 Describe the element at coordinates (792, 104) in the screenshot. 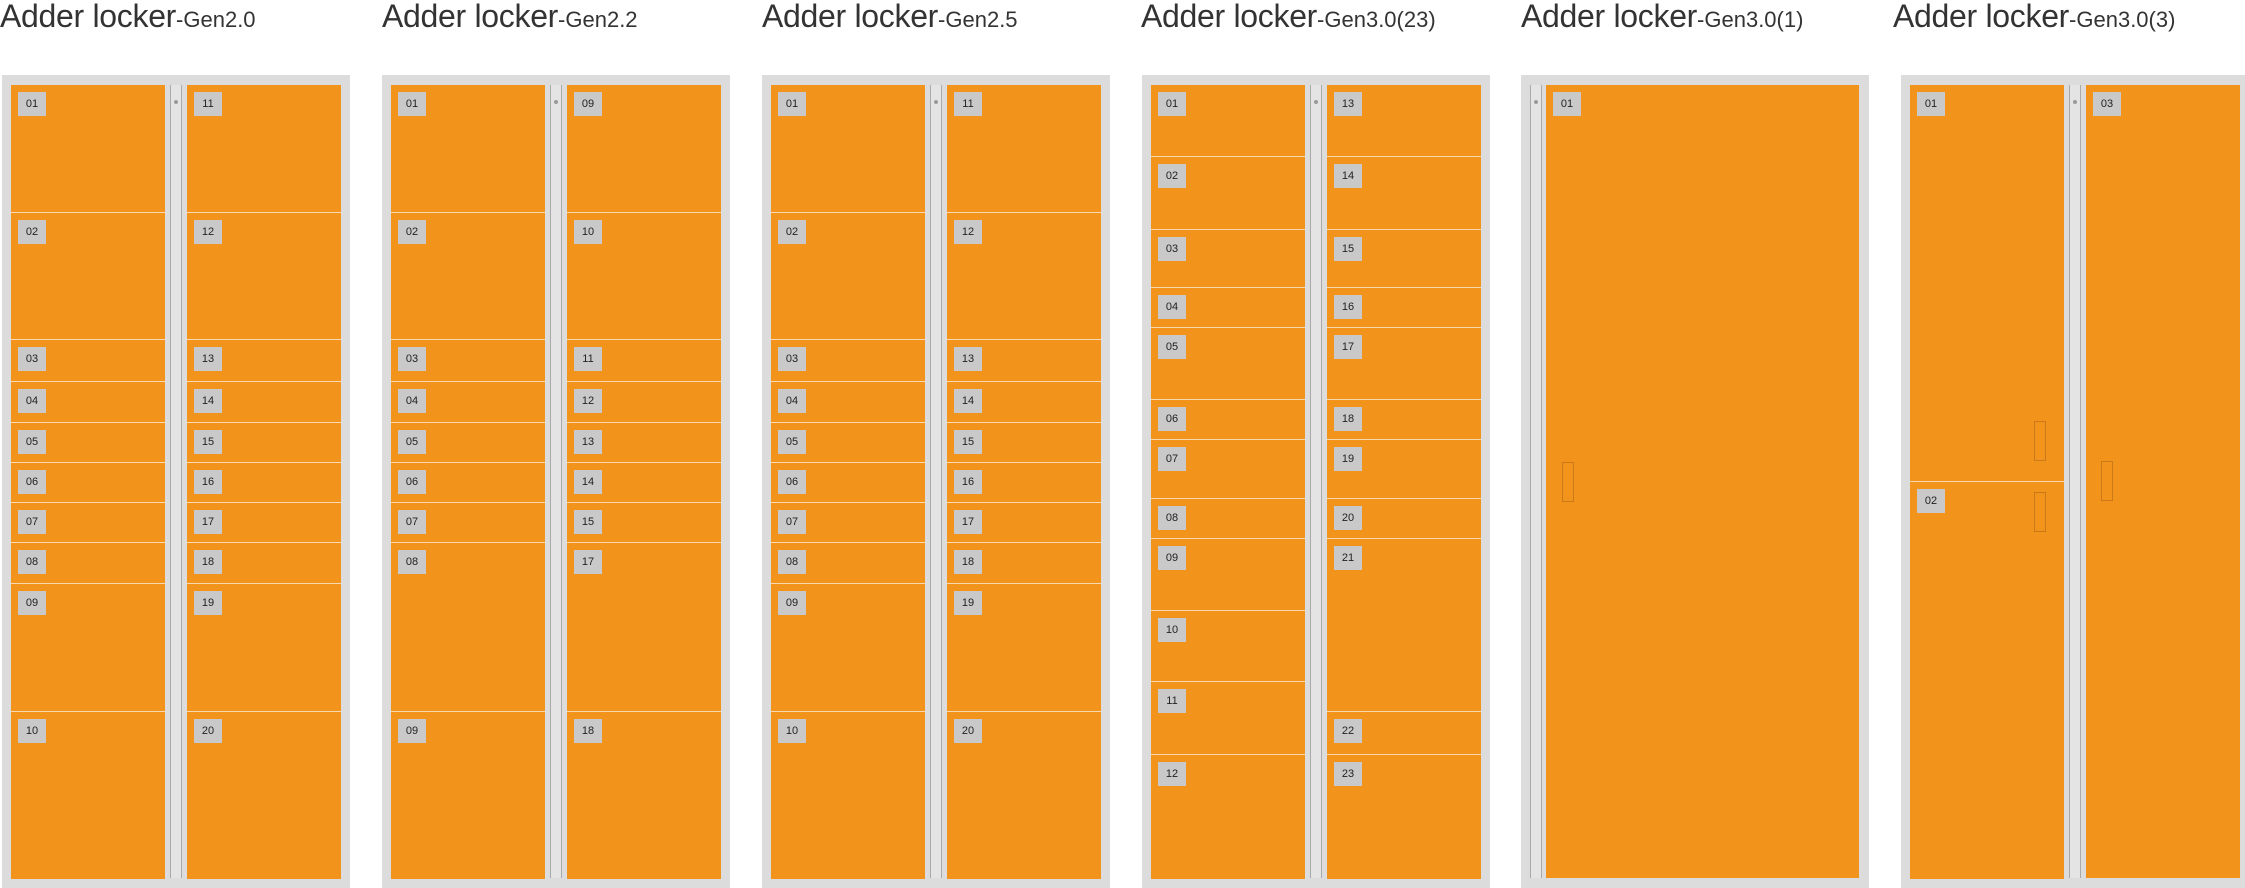

I see `door-number-label: 01` at that location.